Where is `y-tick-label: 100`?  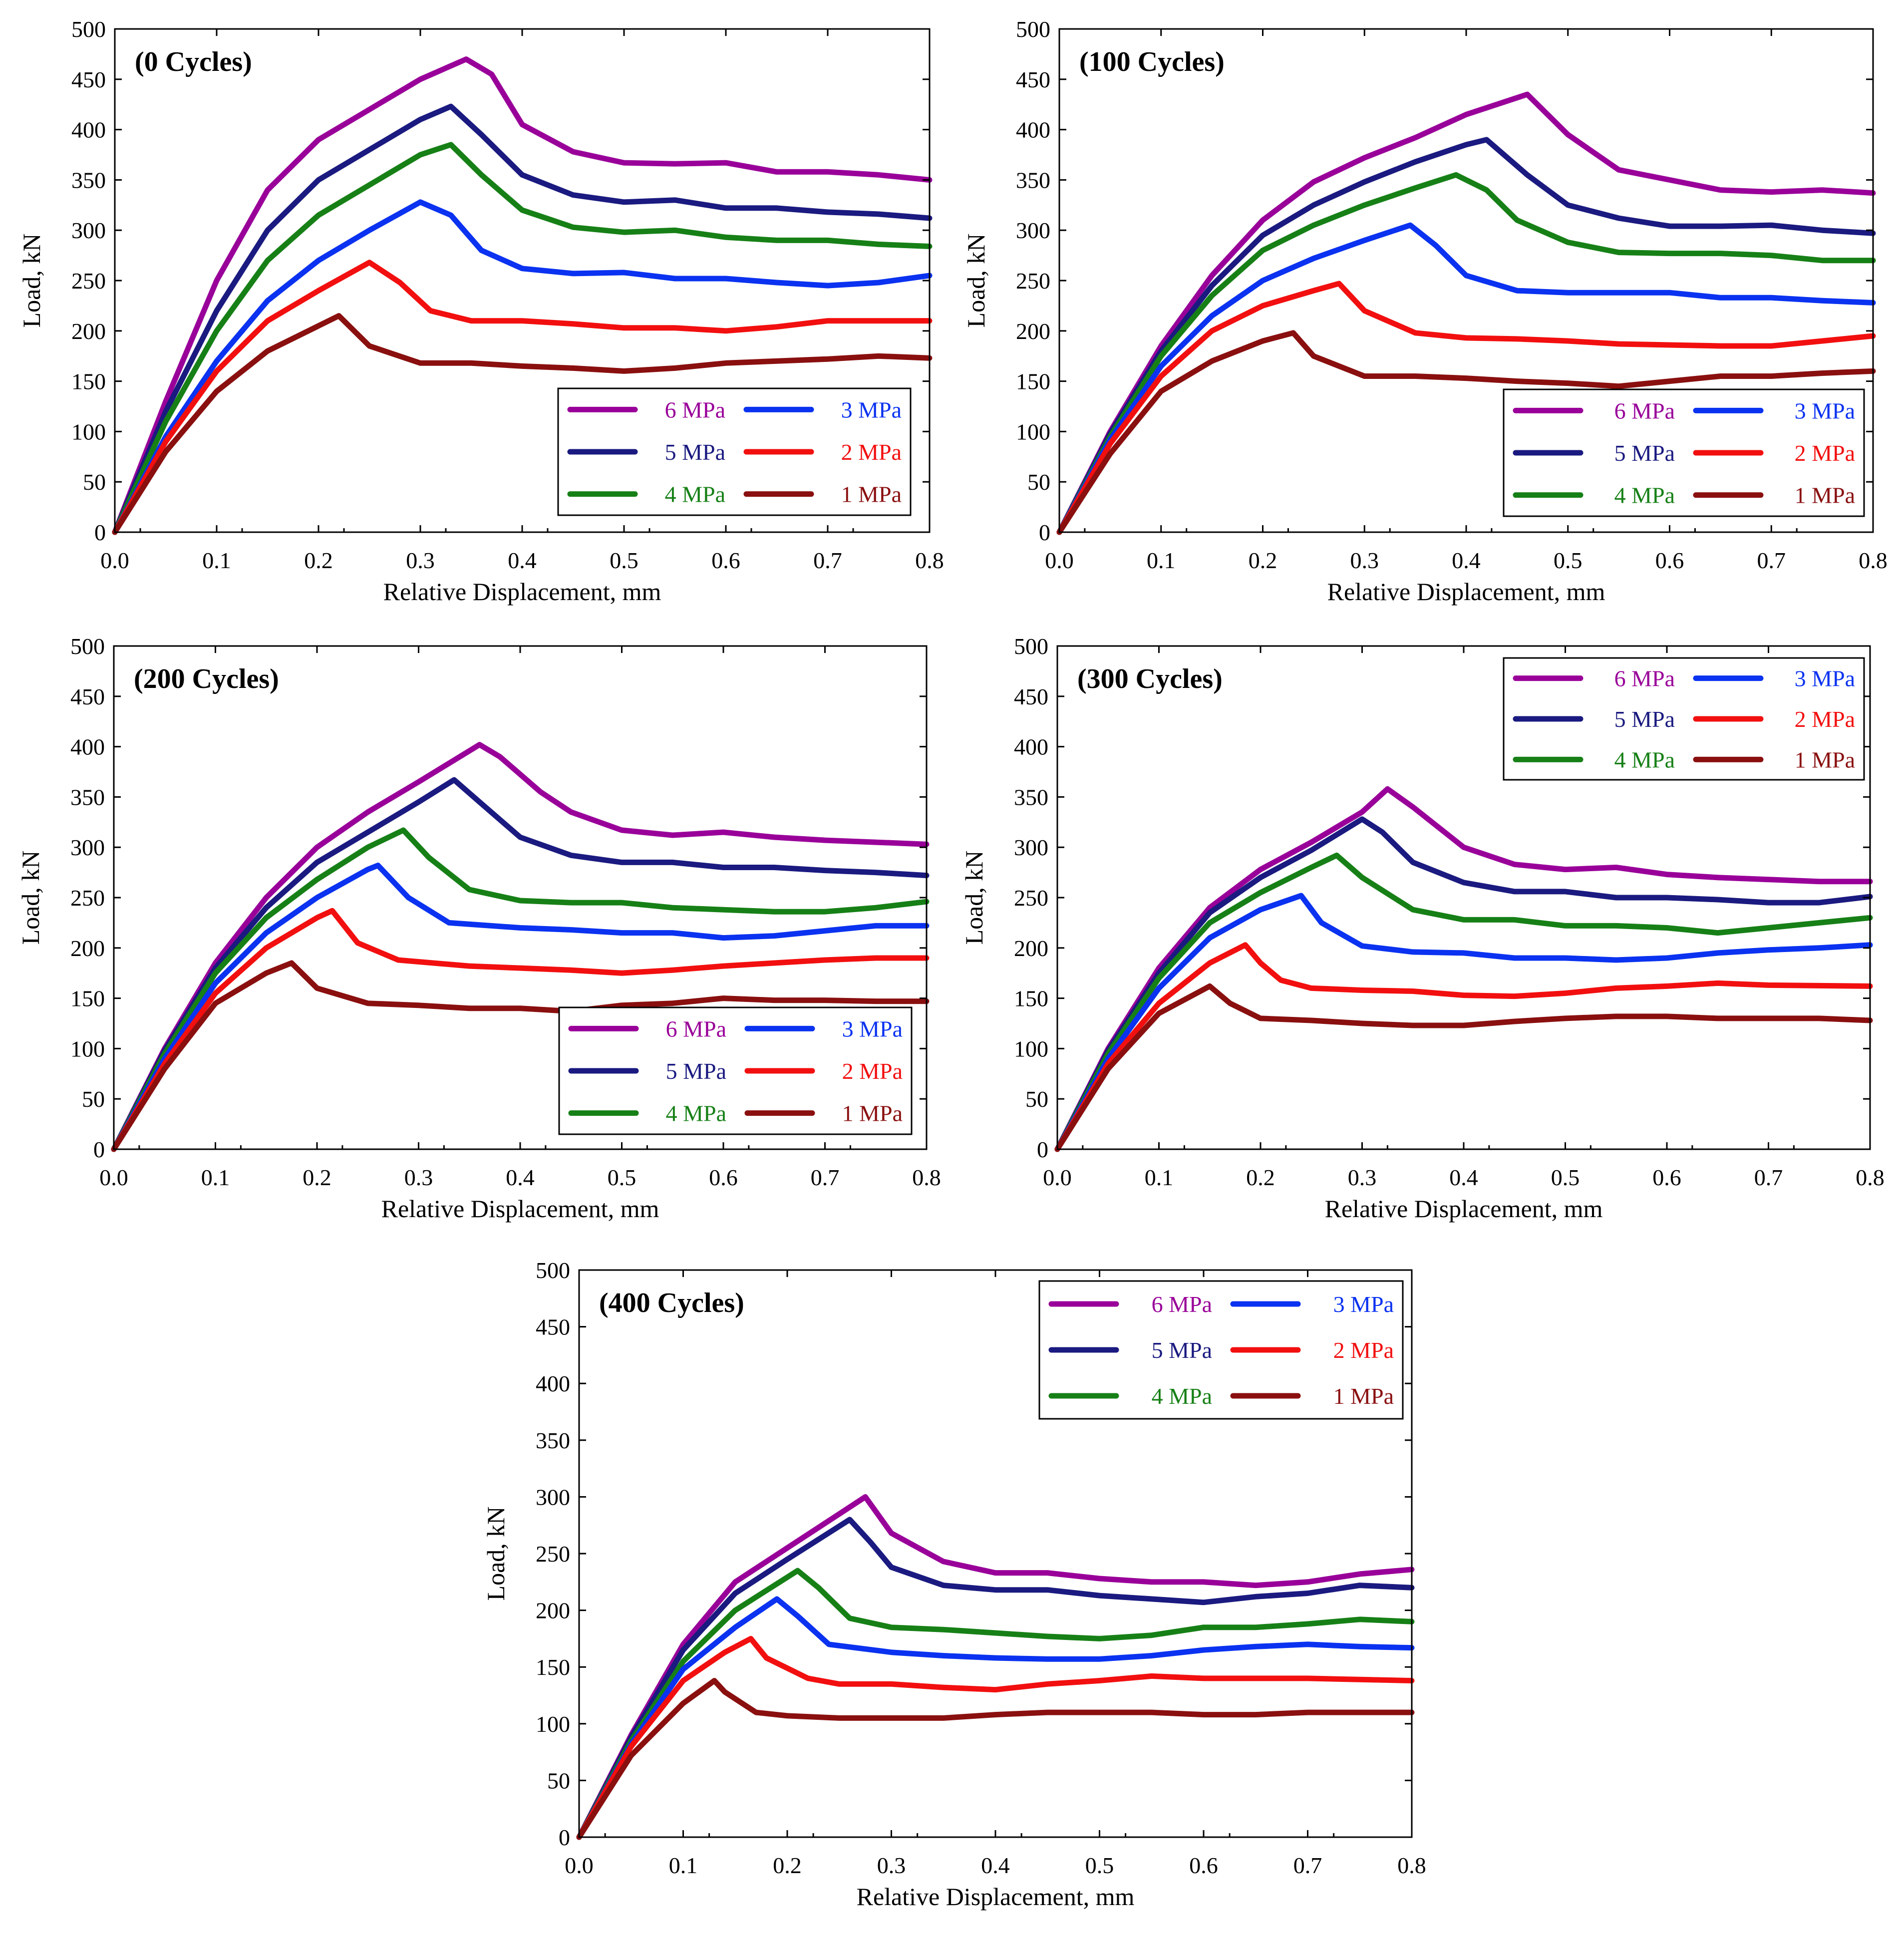
y-tick-label: 100 is located at coordinates (88, 431).